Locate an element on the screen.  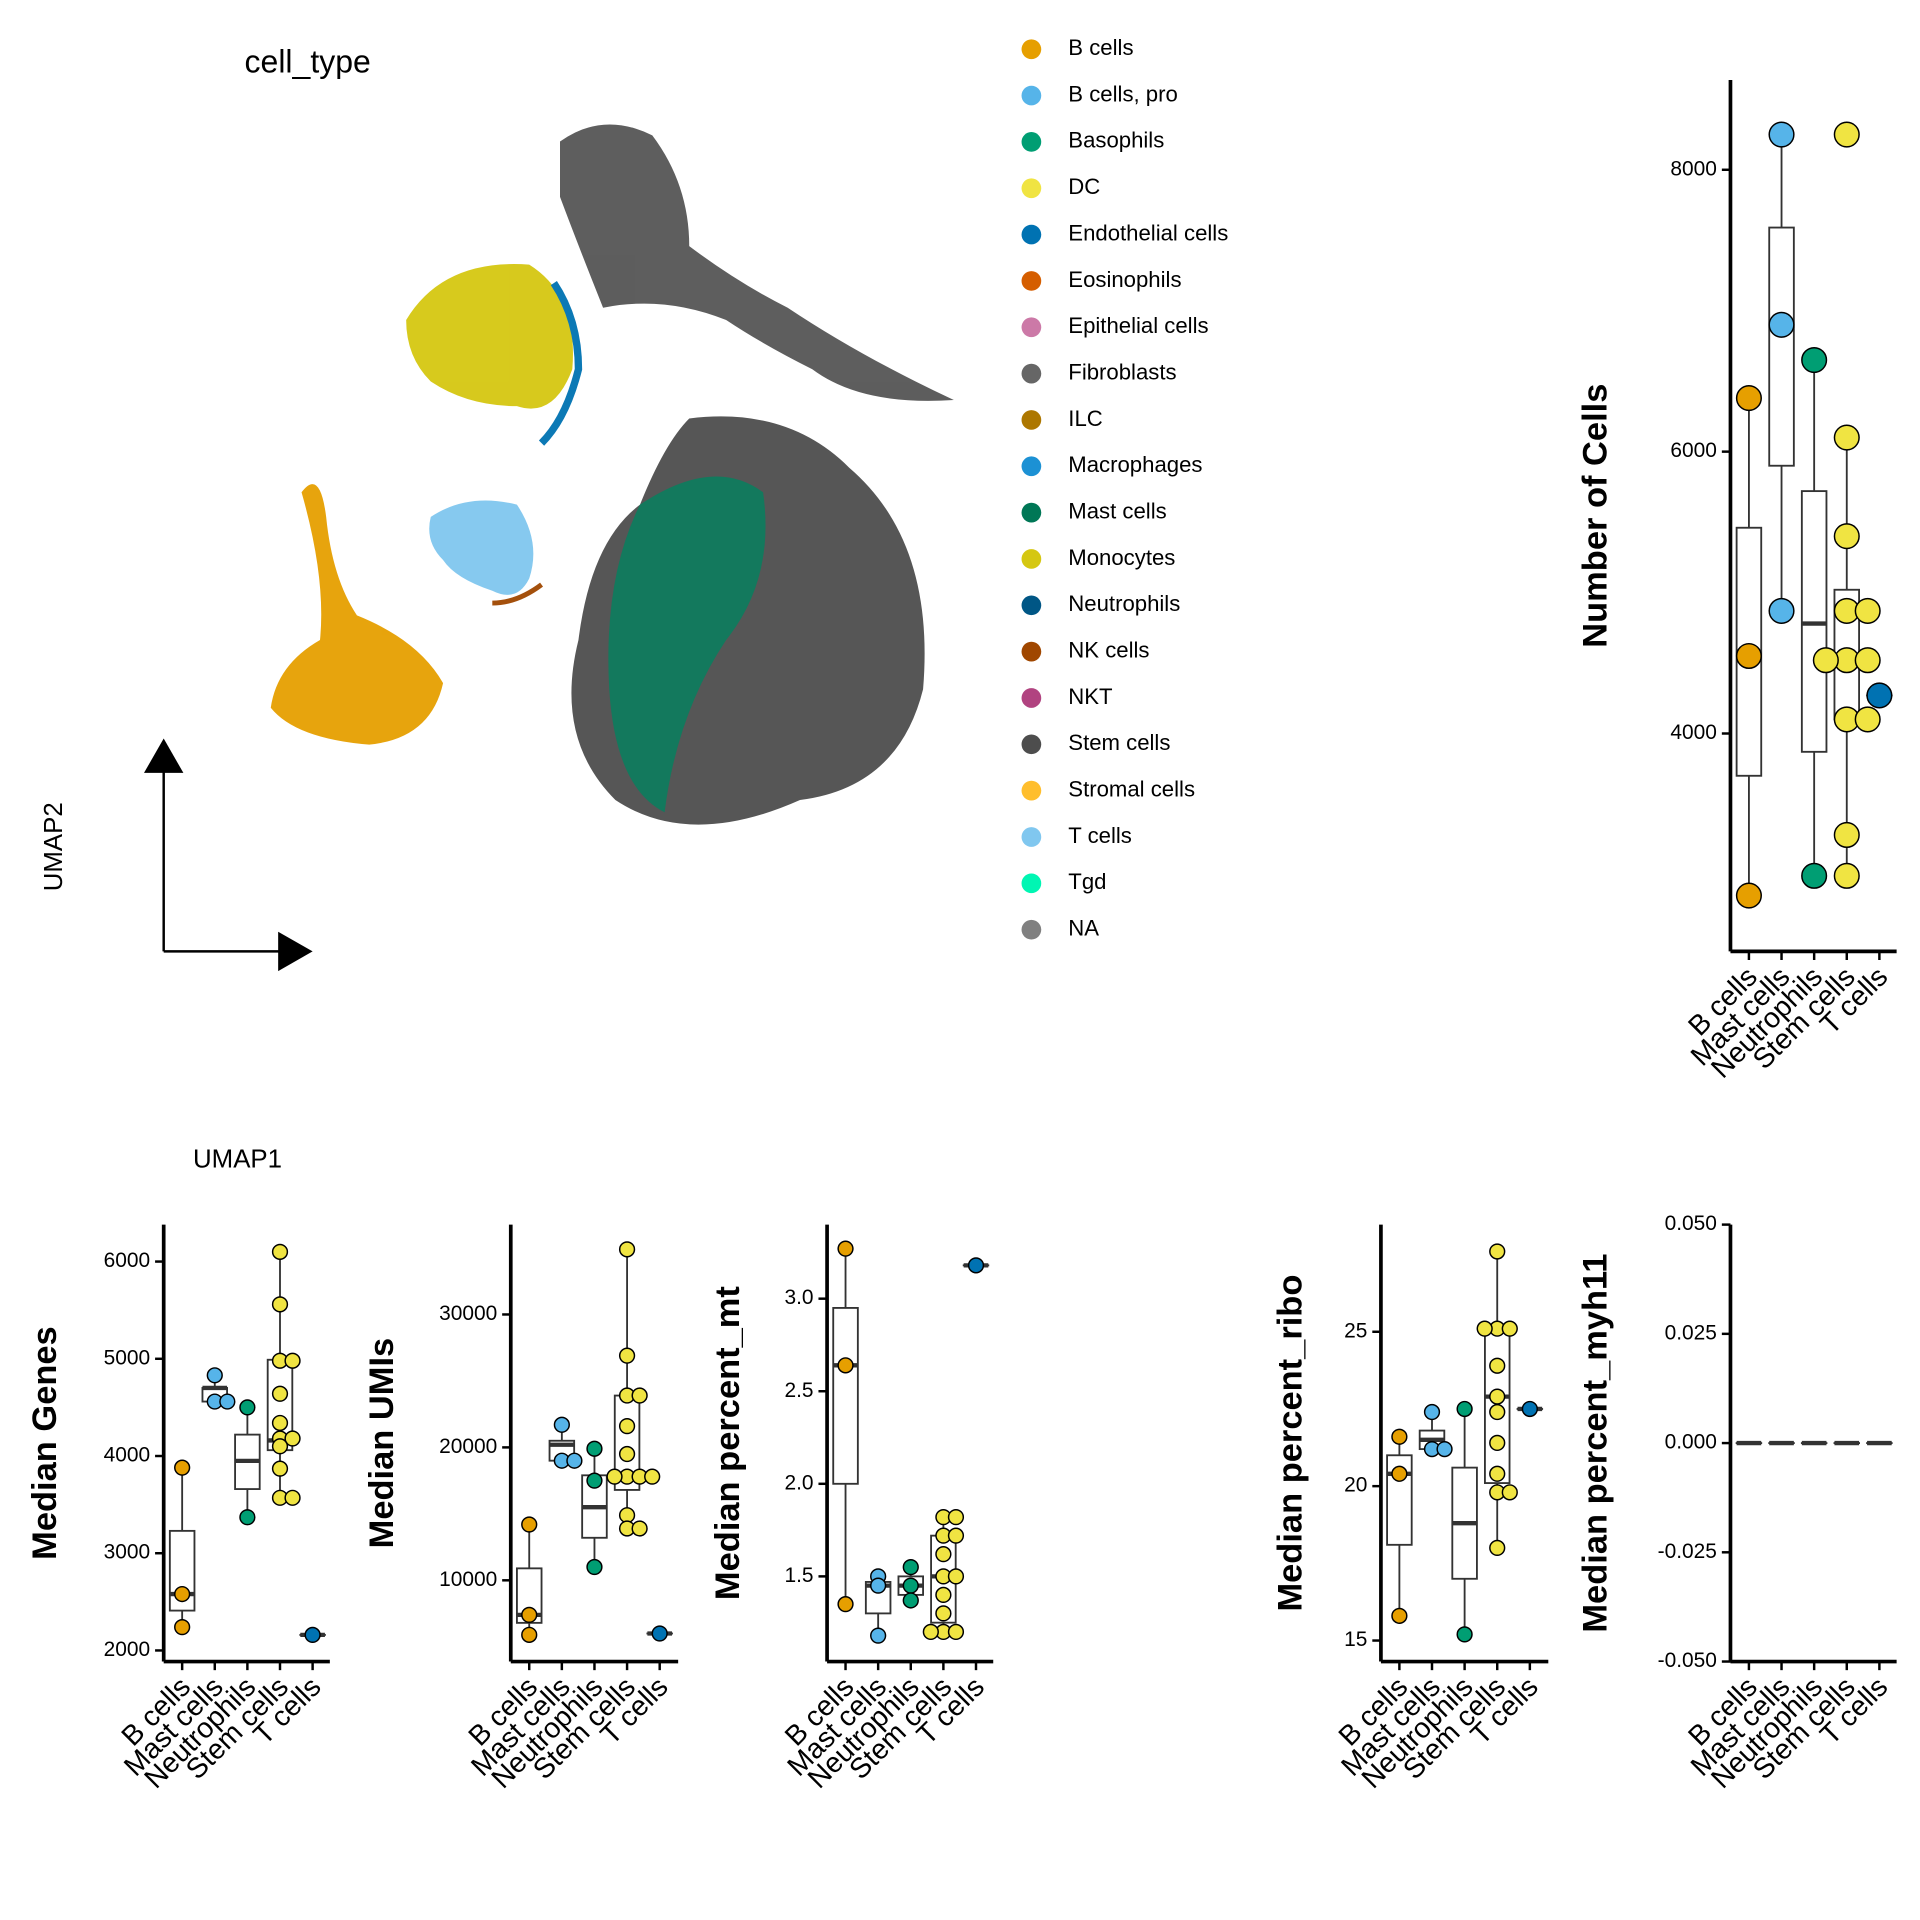
box is located at coordinates (1781, 346).